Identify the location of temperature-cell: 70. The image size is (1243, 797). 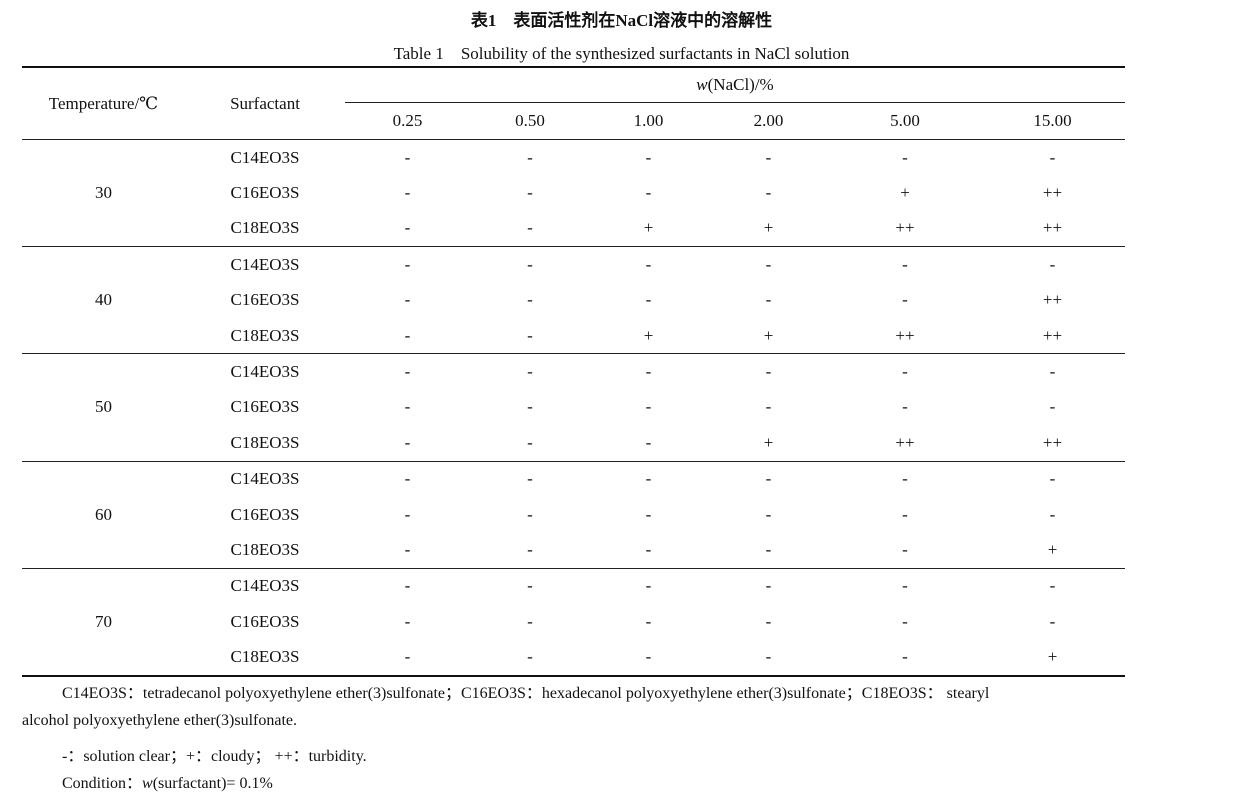
(103, 622).